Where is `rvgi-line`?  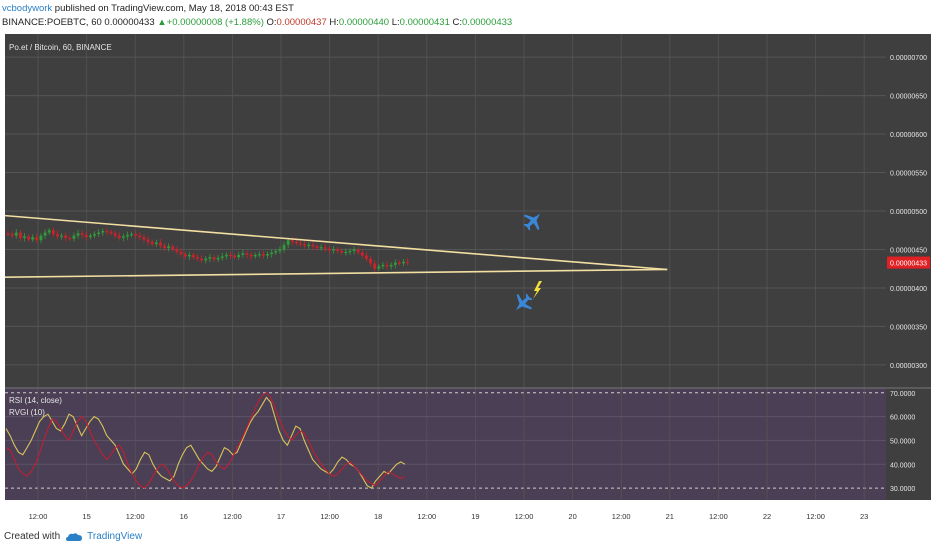 rvgi-line is located at coordinates (205, 440).